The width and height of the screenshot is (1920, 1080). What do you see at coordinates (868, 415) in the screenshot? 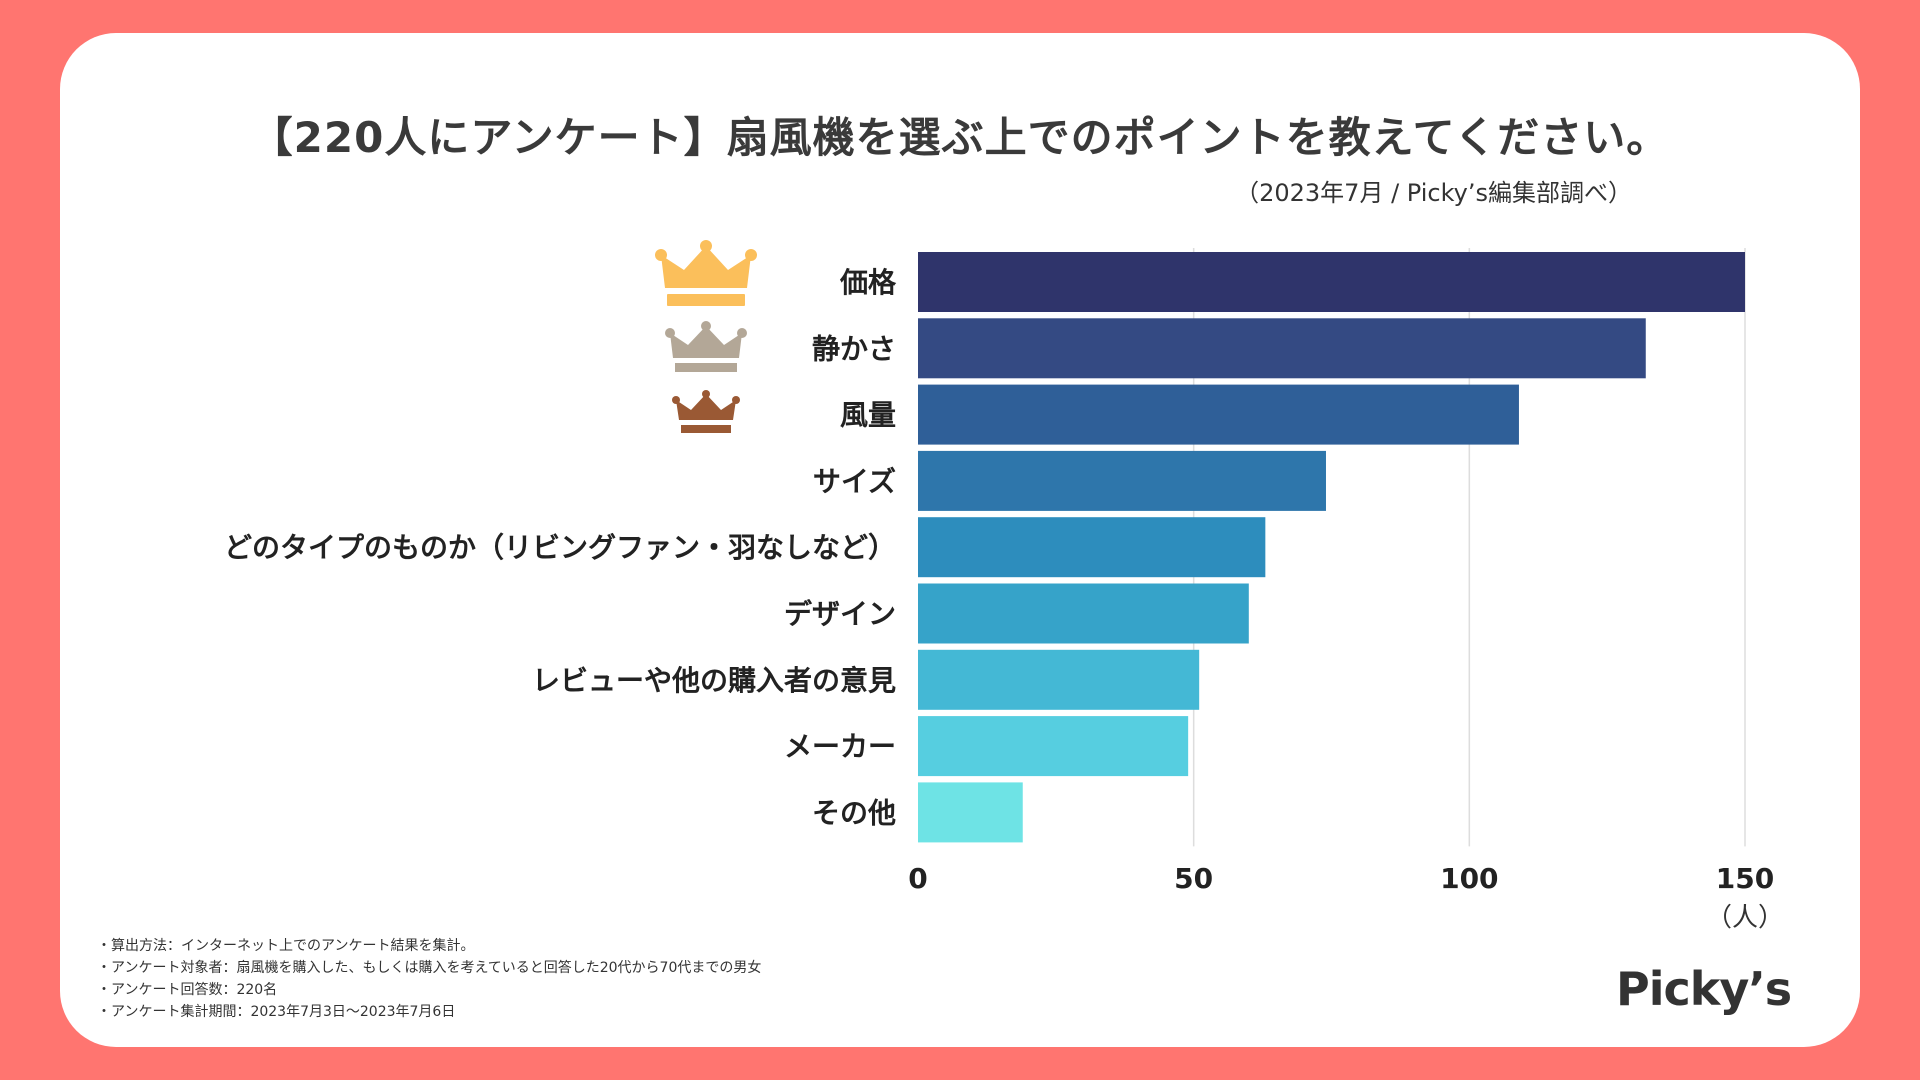
I see `category-label: 風量` at bounding box center [868, 415].